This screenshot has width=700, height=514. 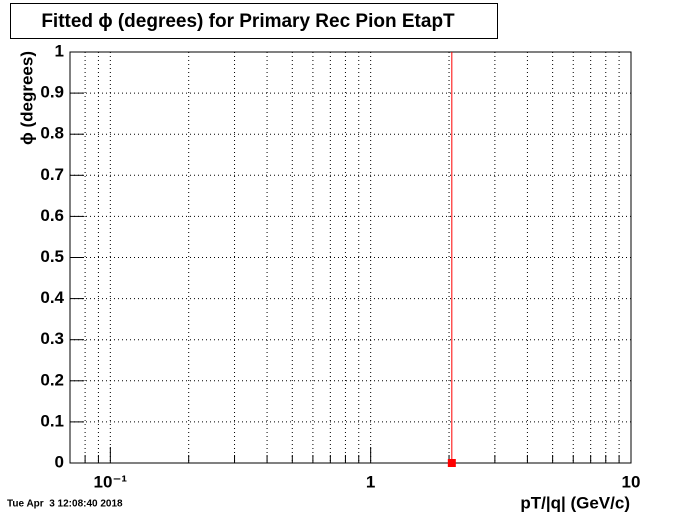 I want to click on y-tick-label: 1, so click(x=59, y=50).